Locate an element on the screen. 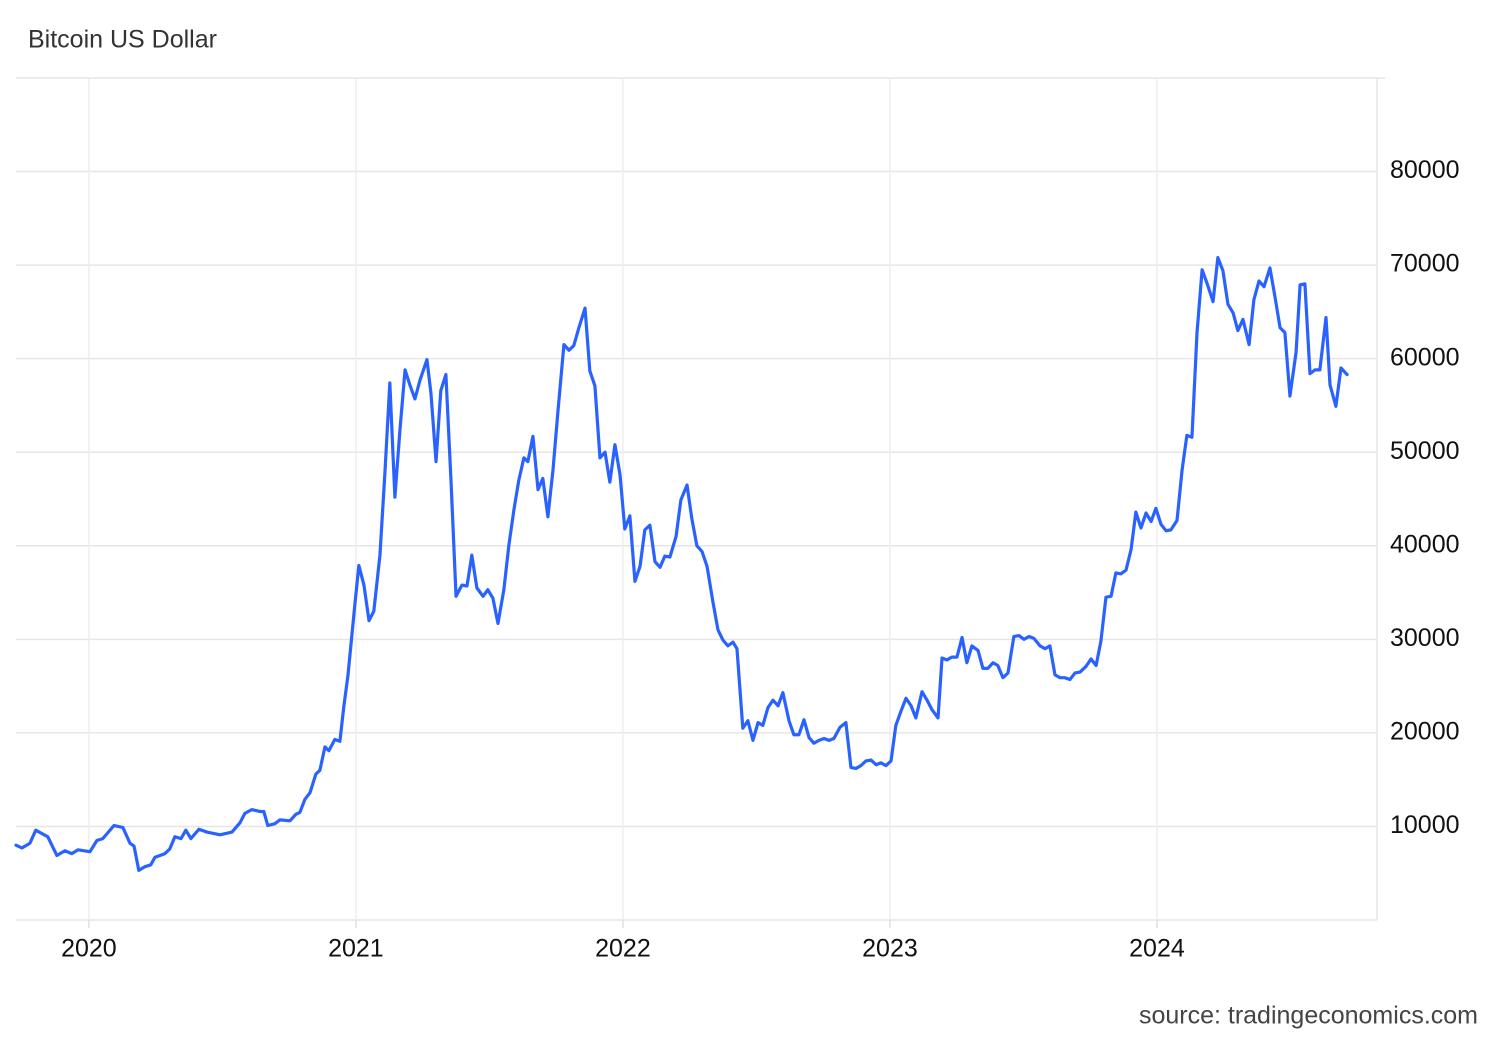 This screenshot has width=1500, height=1045. y-tick-label: 70000 is located at coordinates (1425, 264).